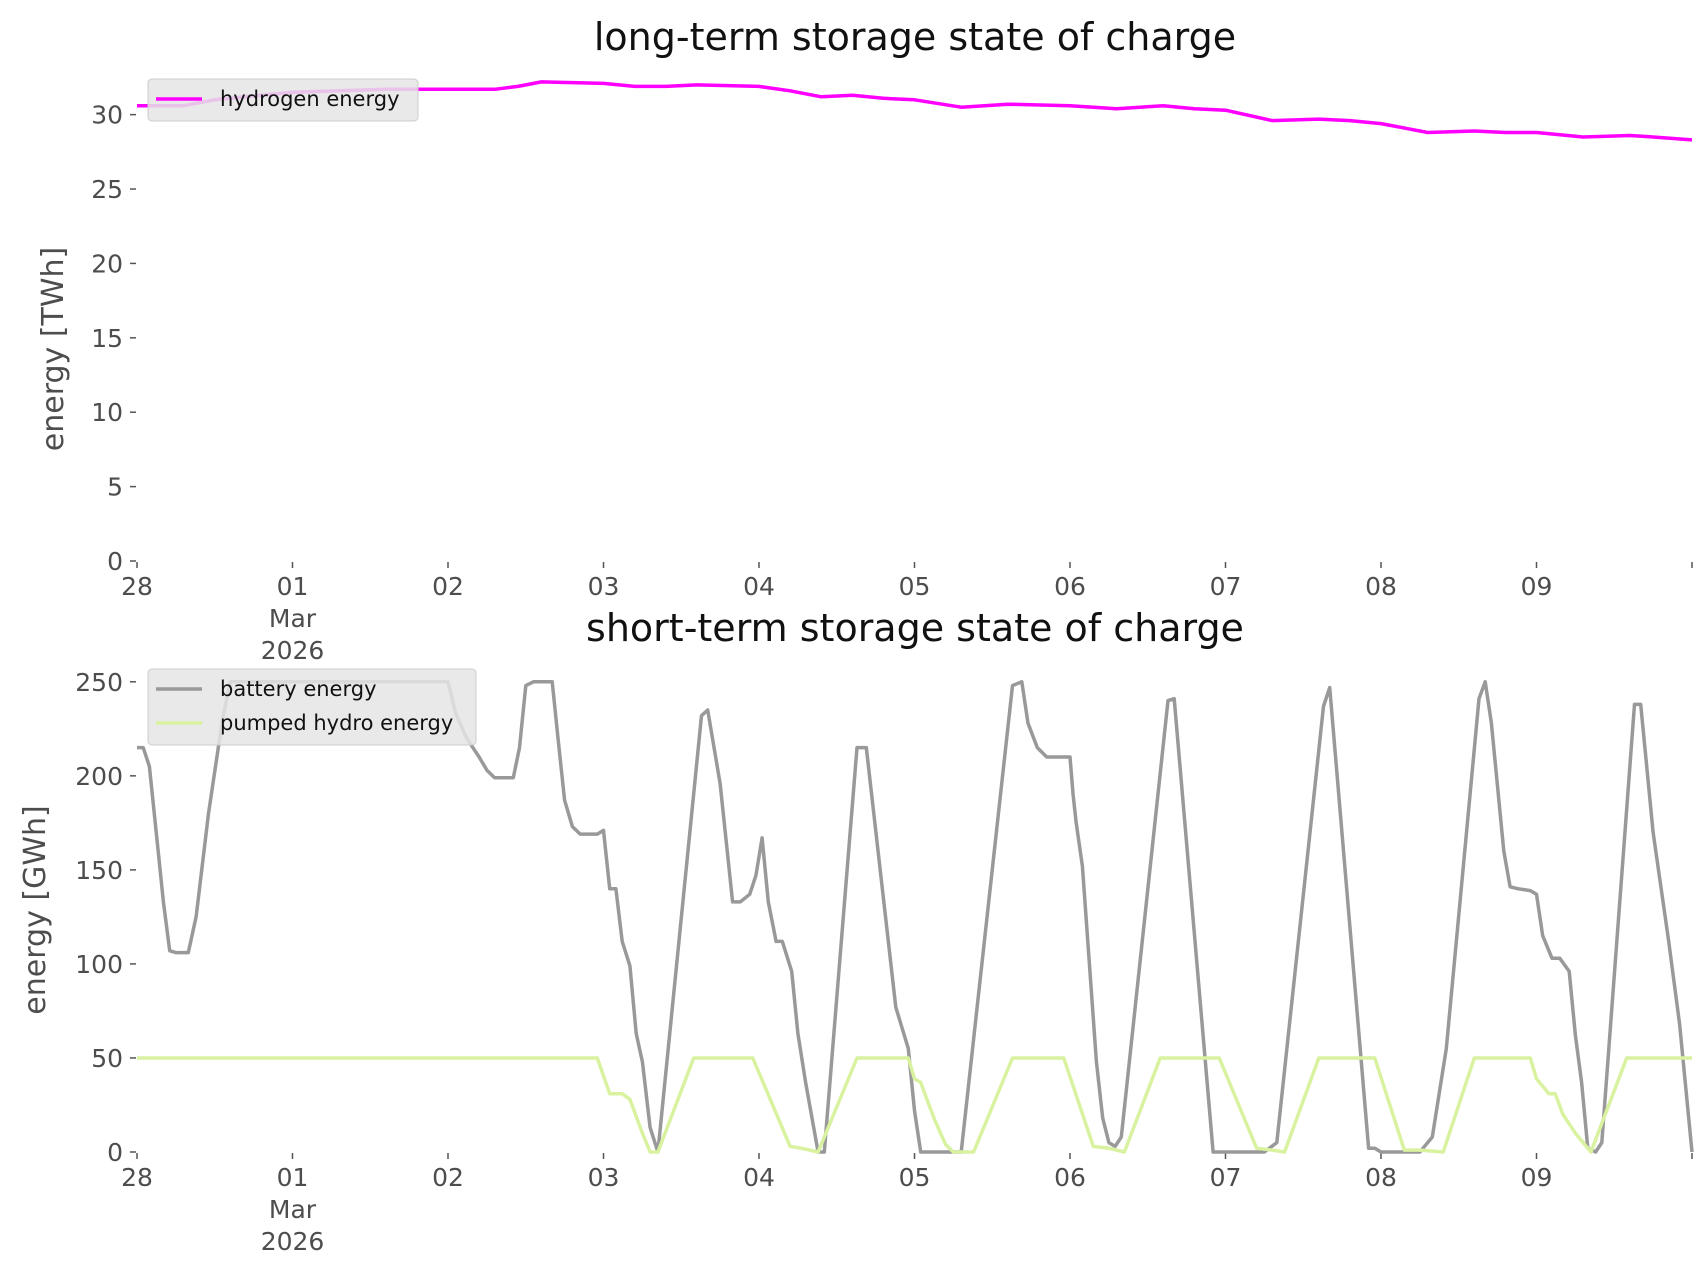  Describe the element at coordinates (915, 628) in the screenshot. I see `chart-title: short-term storage state of charge` at that location.